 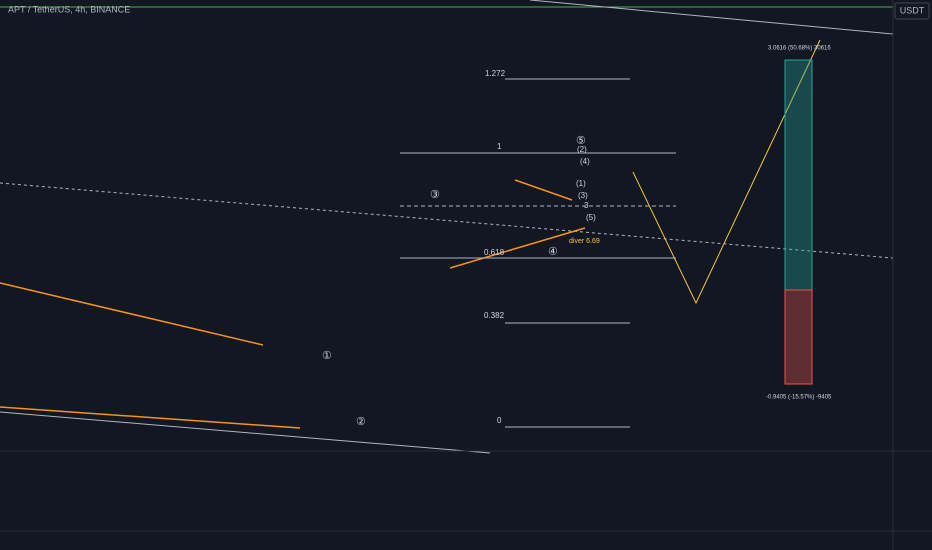 I want to click on wave-label: (1), so click(x=581, y=183).